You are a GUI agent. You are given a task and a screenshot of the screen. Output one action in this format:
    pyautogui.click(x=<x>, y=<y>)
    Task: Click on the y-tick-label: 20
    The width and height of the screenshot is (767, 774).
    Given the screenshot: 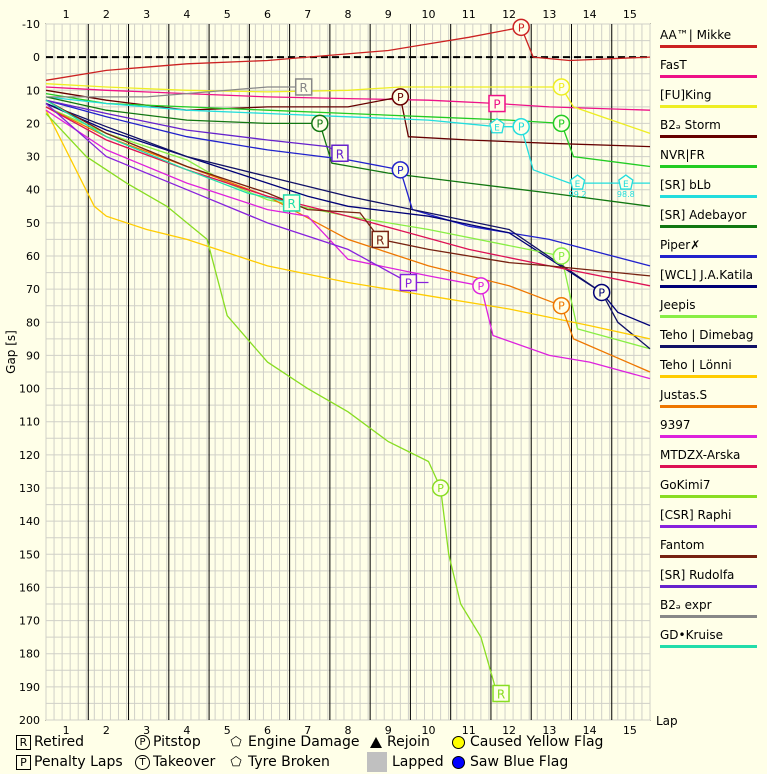 What is the action you would take?
    pyautogui.click(x=33, y=123)
    